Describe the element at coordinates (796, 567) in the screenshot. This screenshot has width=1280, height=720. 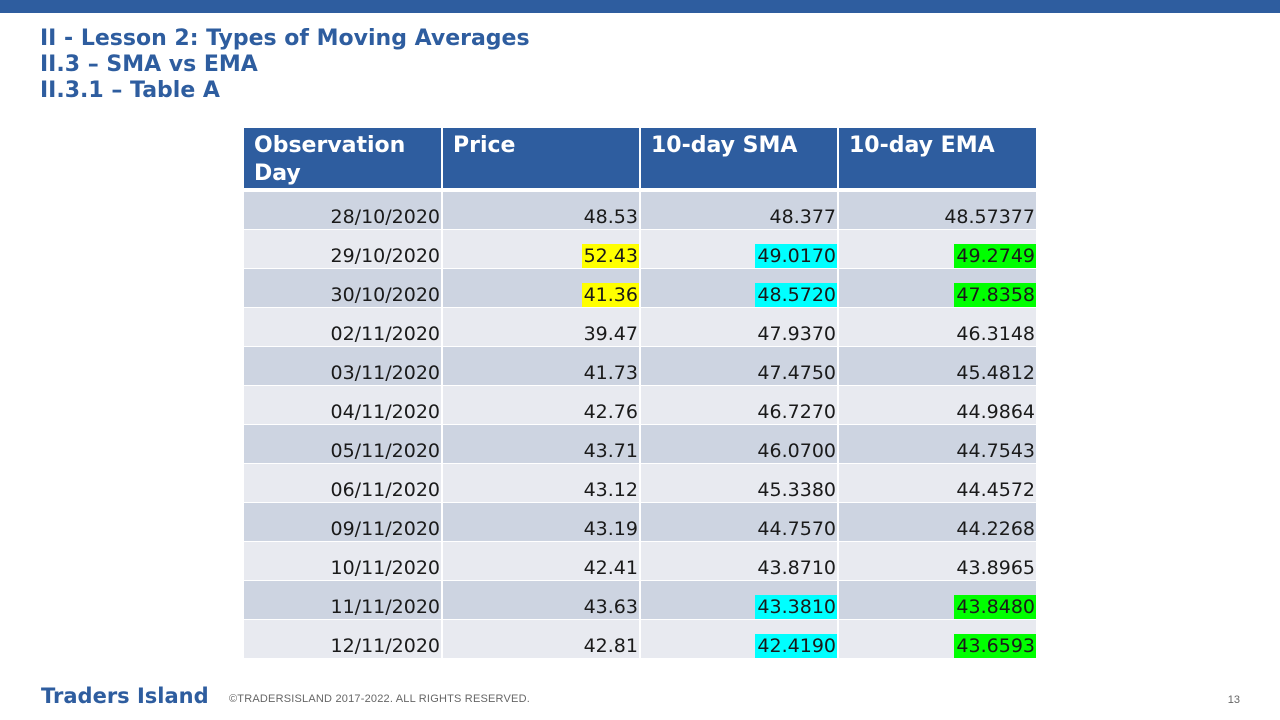
I see `cell-sma-value: 43.8710` at that location.